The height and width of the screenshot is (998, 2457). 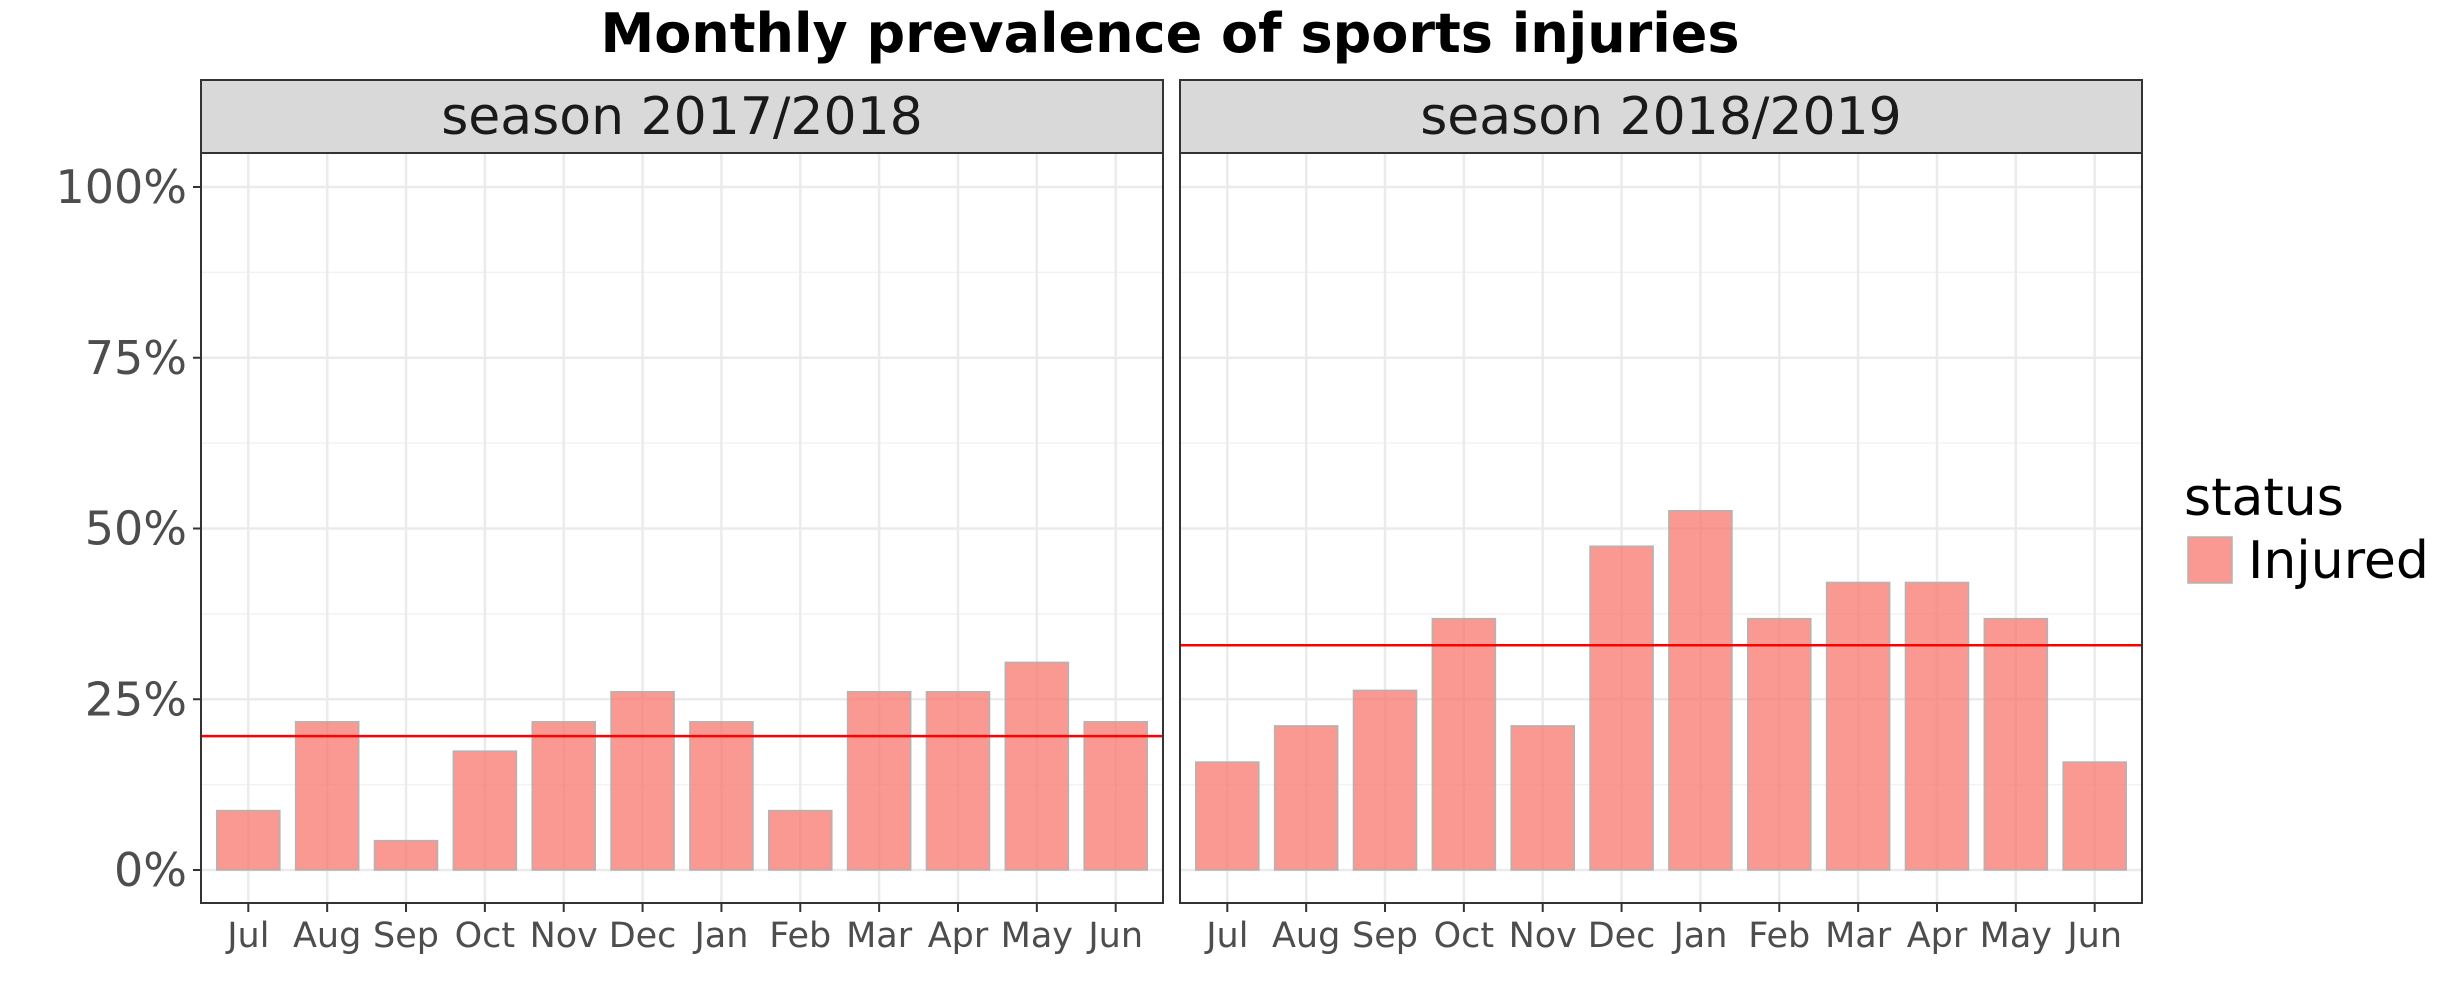 I want to click on legend-title: status, so click(x=2264, y=498).